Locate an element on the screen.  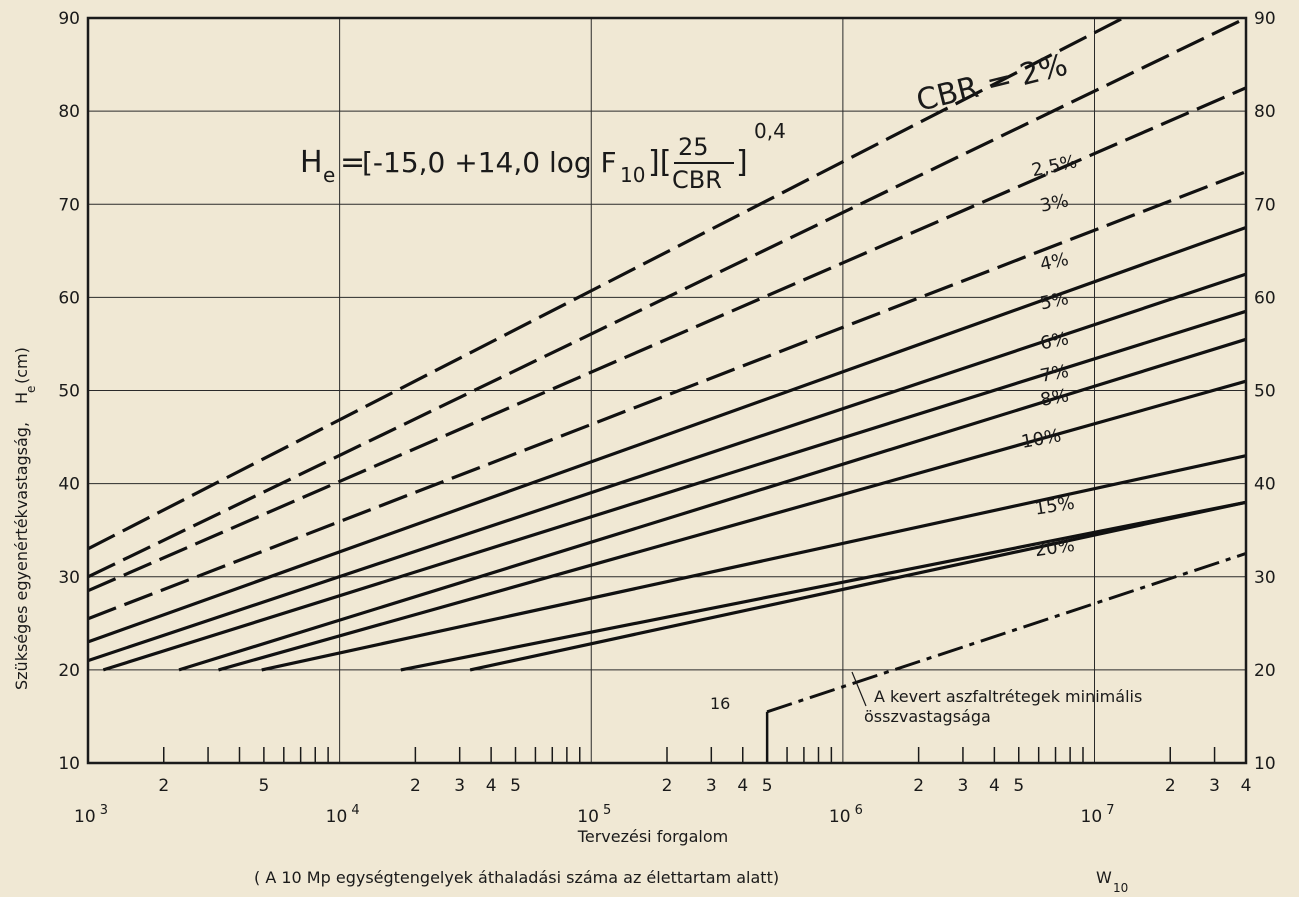
x-axis-label: Tervezési forgalom is located at coordinates (652, 836).